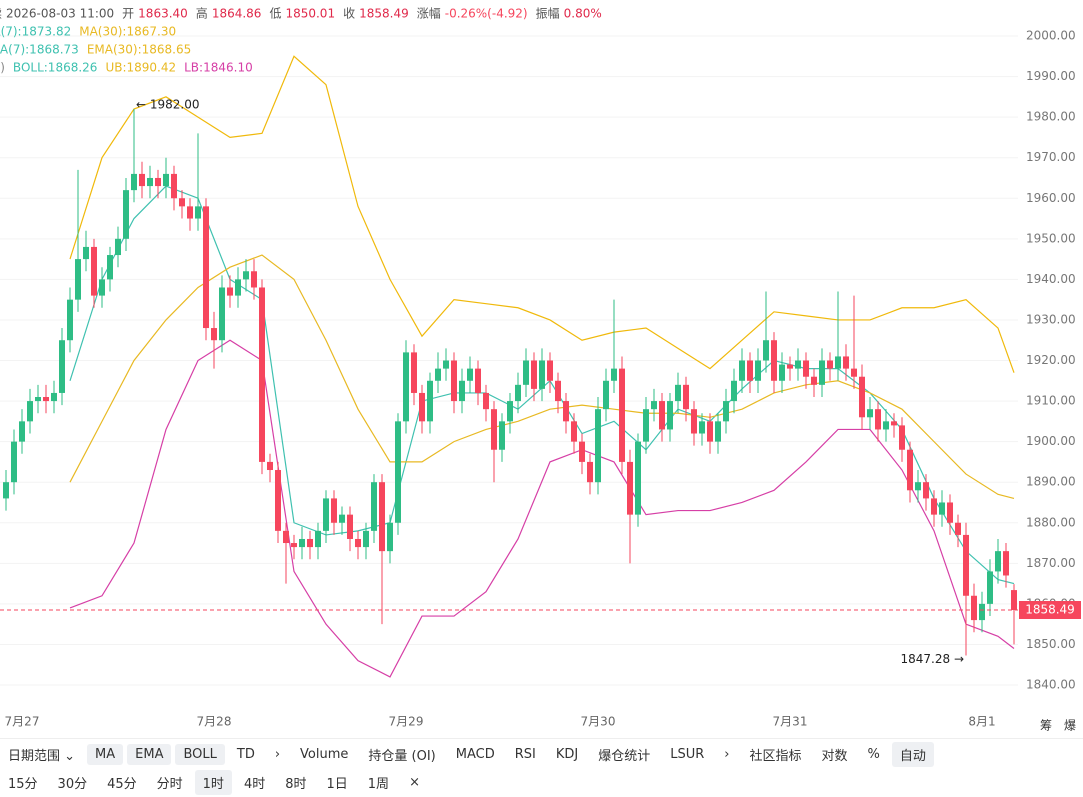  What do you see at coordinates (402, 756) in the screenshot?
I see `toolbar-button: 持仓量 (OI)` at bounding box center [402, 756].